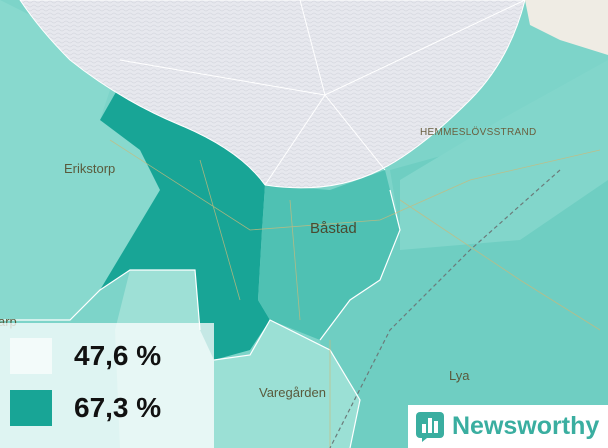 This screenshot has height=448, width=608. I want to click on legend-label: 47,6 %, so click(118, 355).